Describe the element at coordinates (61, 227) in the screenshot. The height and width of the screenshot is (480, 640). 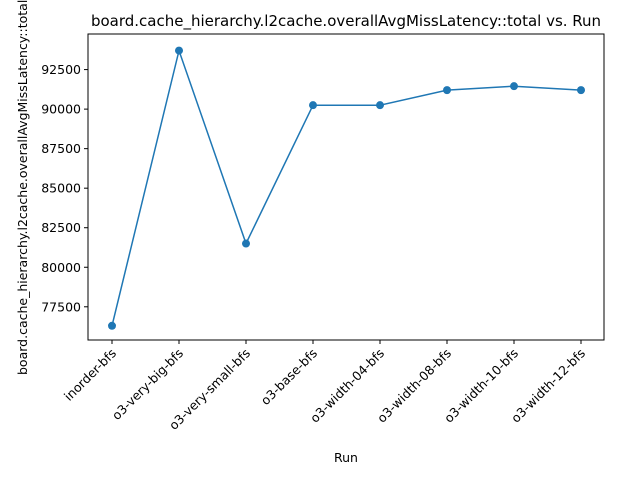
I see `y-tick-label: 82500` at that location.